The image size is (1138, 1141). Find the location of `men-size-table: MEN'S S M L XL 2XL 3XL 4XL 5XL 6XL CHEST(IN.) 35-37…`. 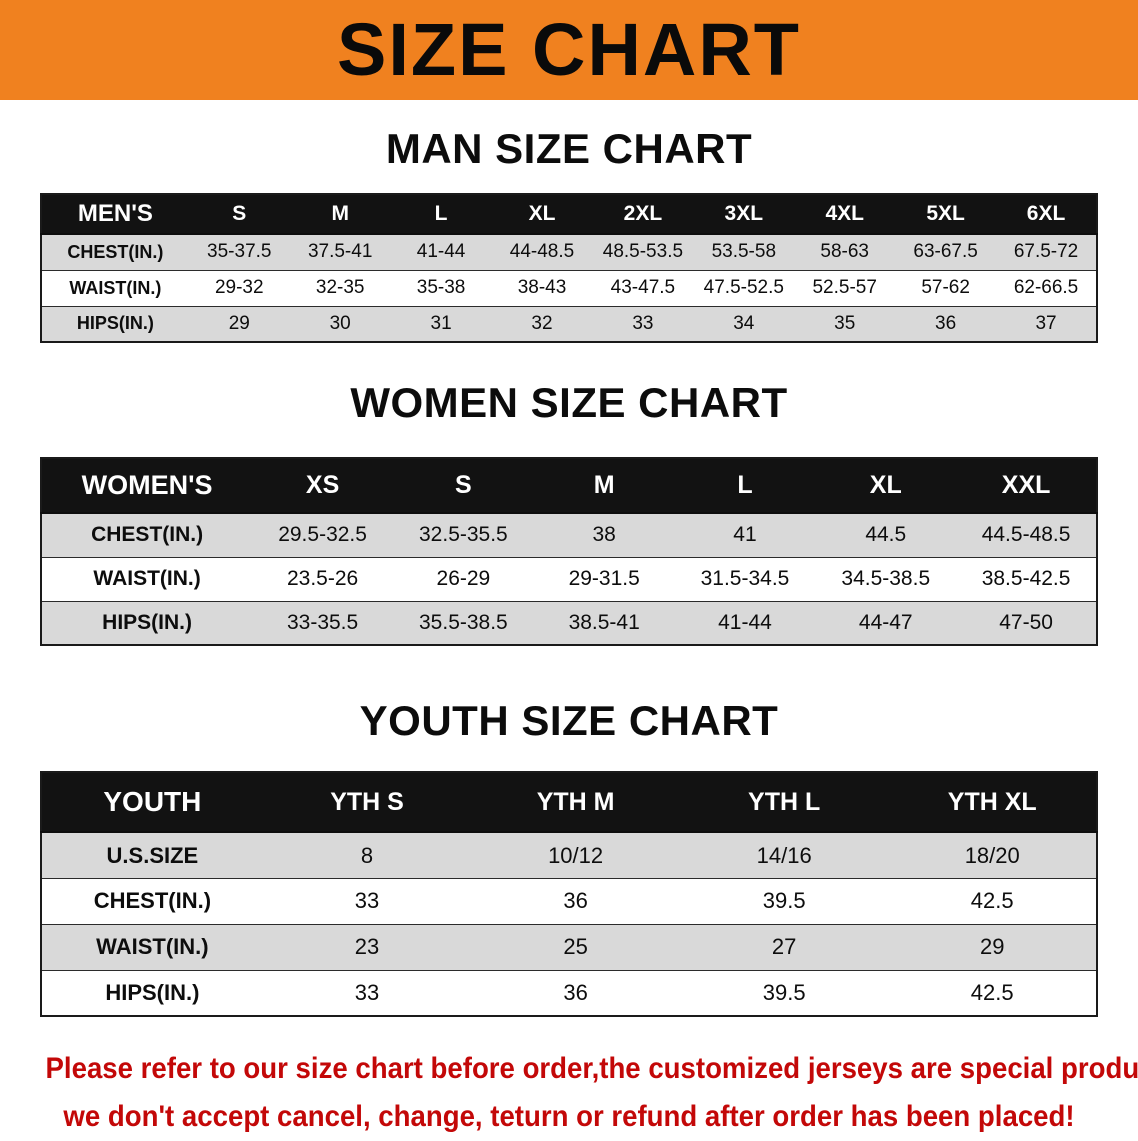

men-size-table: MEN'S S M L XL 2XL 3XL 4XL 5XL 6XL CHEST(IN.) 35-37… is located at coordinates (569, 268).